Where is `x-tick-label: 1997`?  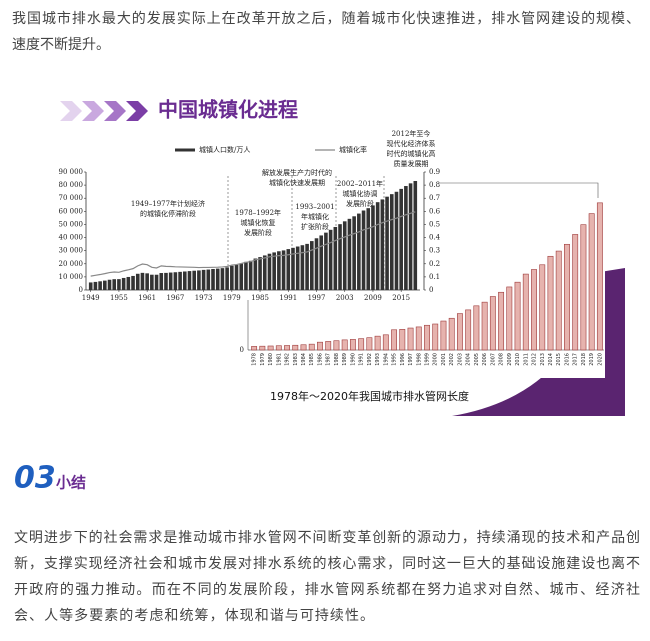 x-tick-label: 1997 is located at coordinates (411, 359).